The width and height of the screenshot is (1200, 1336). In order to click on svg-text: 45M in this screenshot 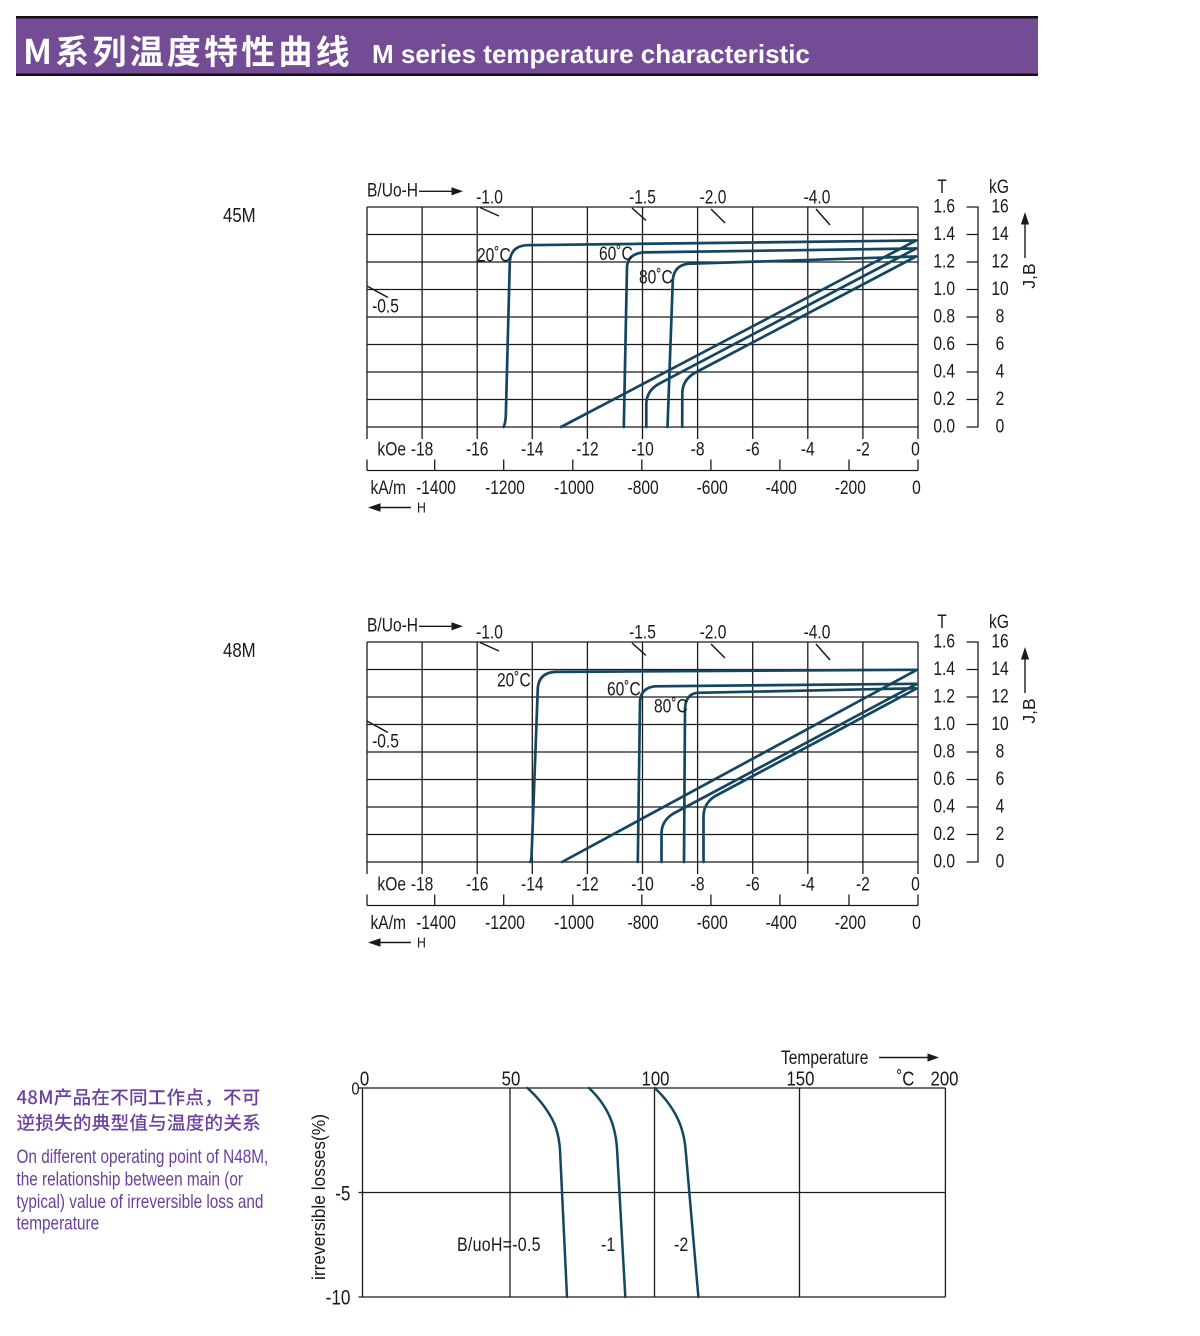, I will do `click(239, 214)`.